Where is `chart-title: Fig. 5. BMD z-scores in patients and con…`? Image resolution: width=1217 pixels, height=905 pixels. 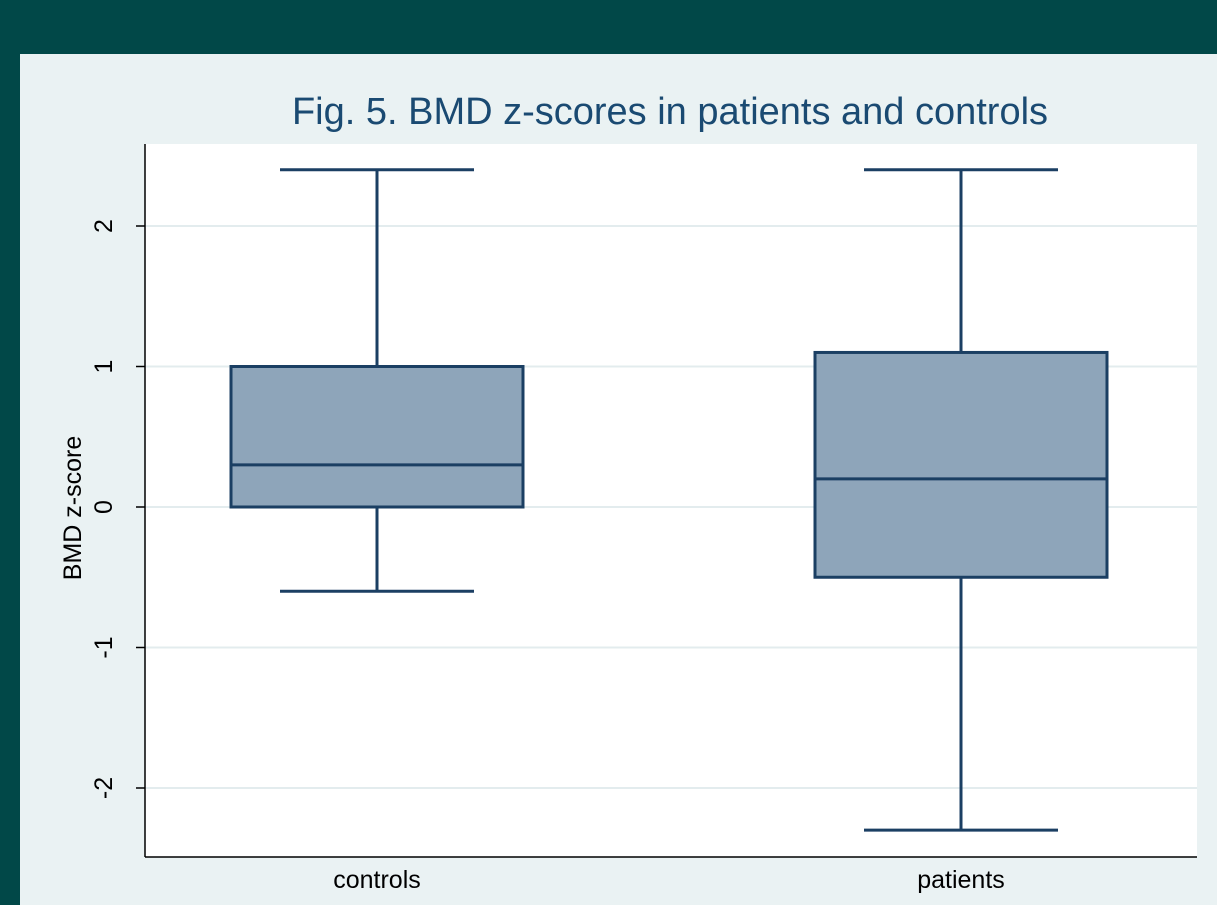 chart-title: Fig. 5. BMD z-scores in patients and con… is located at coordinates (670, 112).